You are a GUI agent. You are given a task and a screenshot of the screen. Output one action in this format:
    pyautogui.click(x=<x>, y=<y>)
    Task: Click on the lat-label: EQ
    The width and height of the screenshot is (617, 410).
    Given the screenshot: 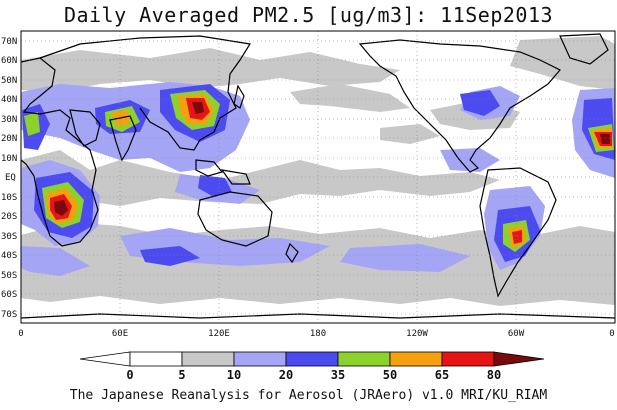 What is the action you would take?
    pyautogui.click(x=10, y=178)
    